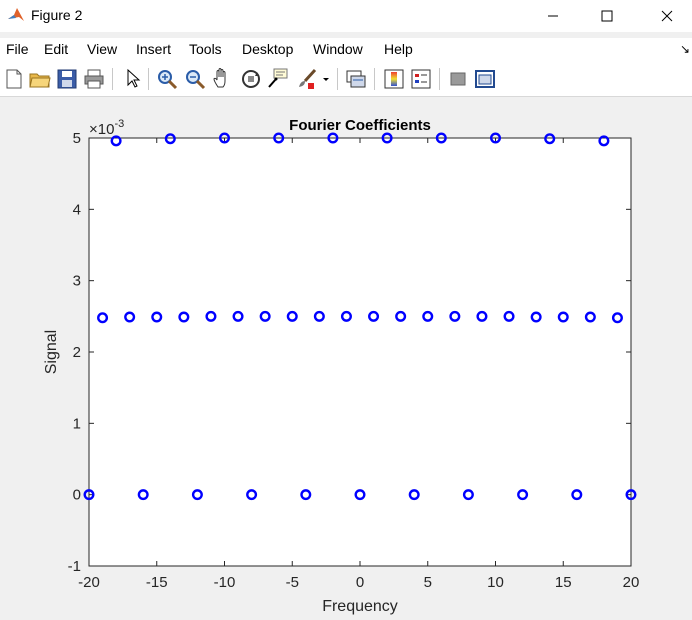  What do you see at coordinates (346, 16) in the screenshot?
I see `title-bar: Figure 2` at bounding box center [346, 16].